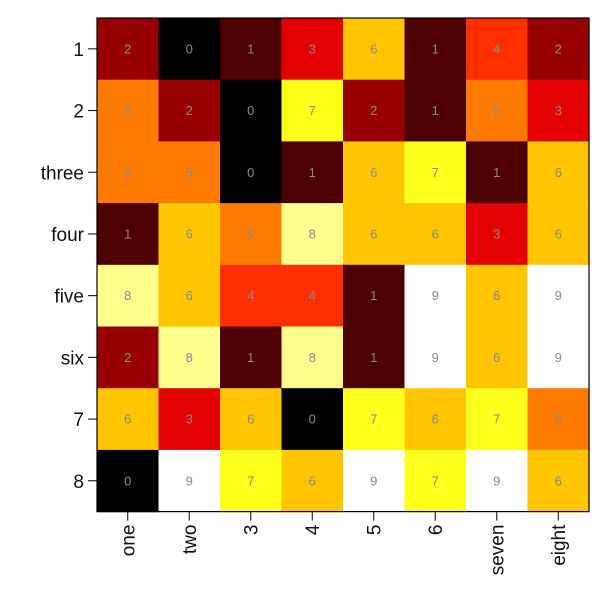 The width and height of the screenshot is (613, 612). What do you see at coordinates (344, 543) in the screenshot?
I see `x-axis: one two 3 4 5 6 seven eight` at bounding box center [344, 543].